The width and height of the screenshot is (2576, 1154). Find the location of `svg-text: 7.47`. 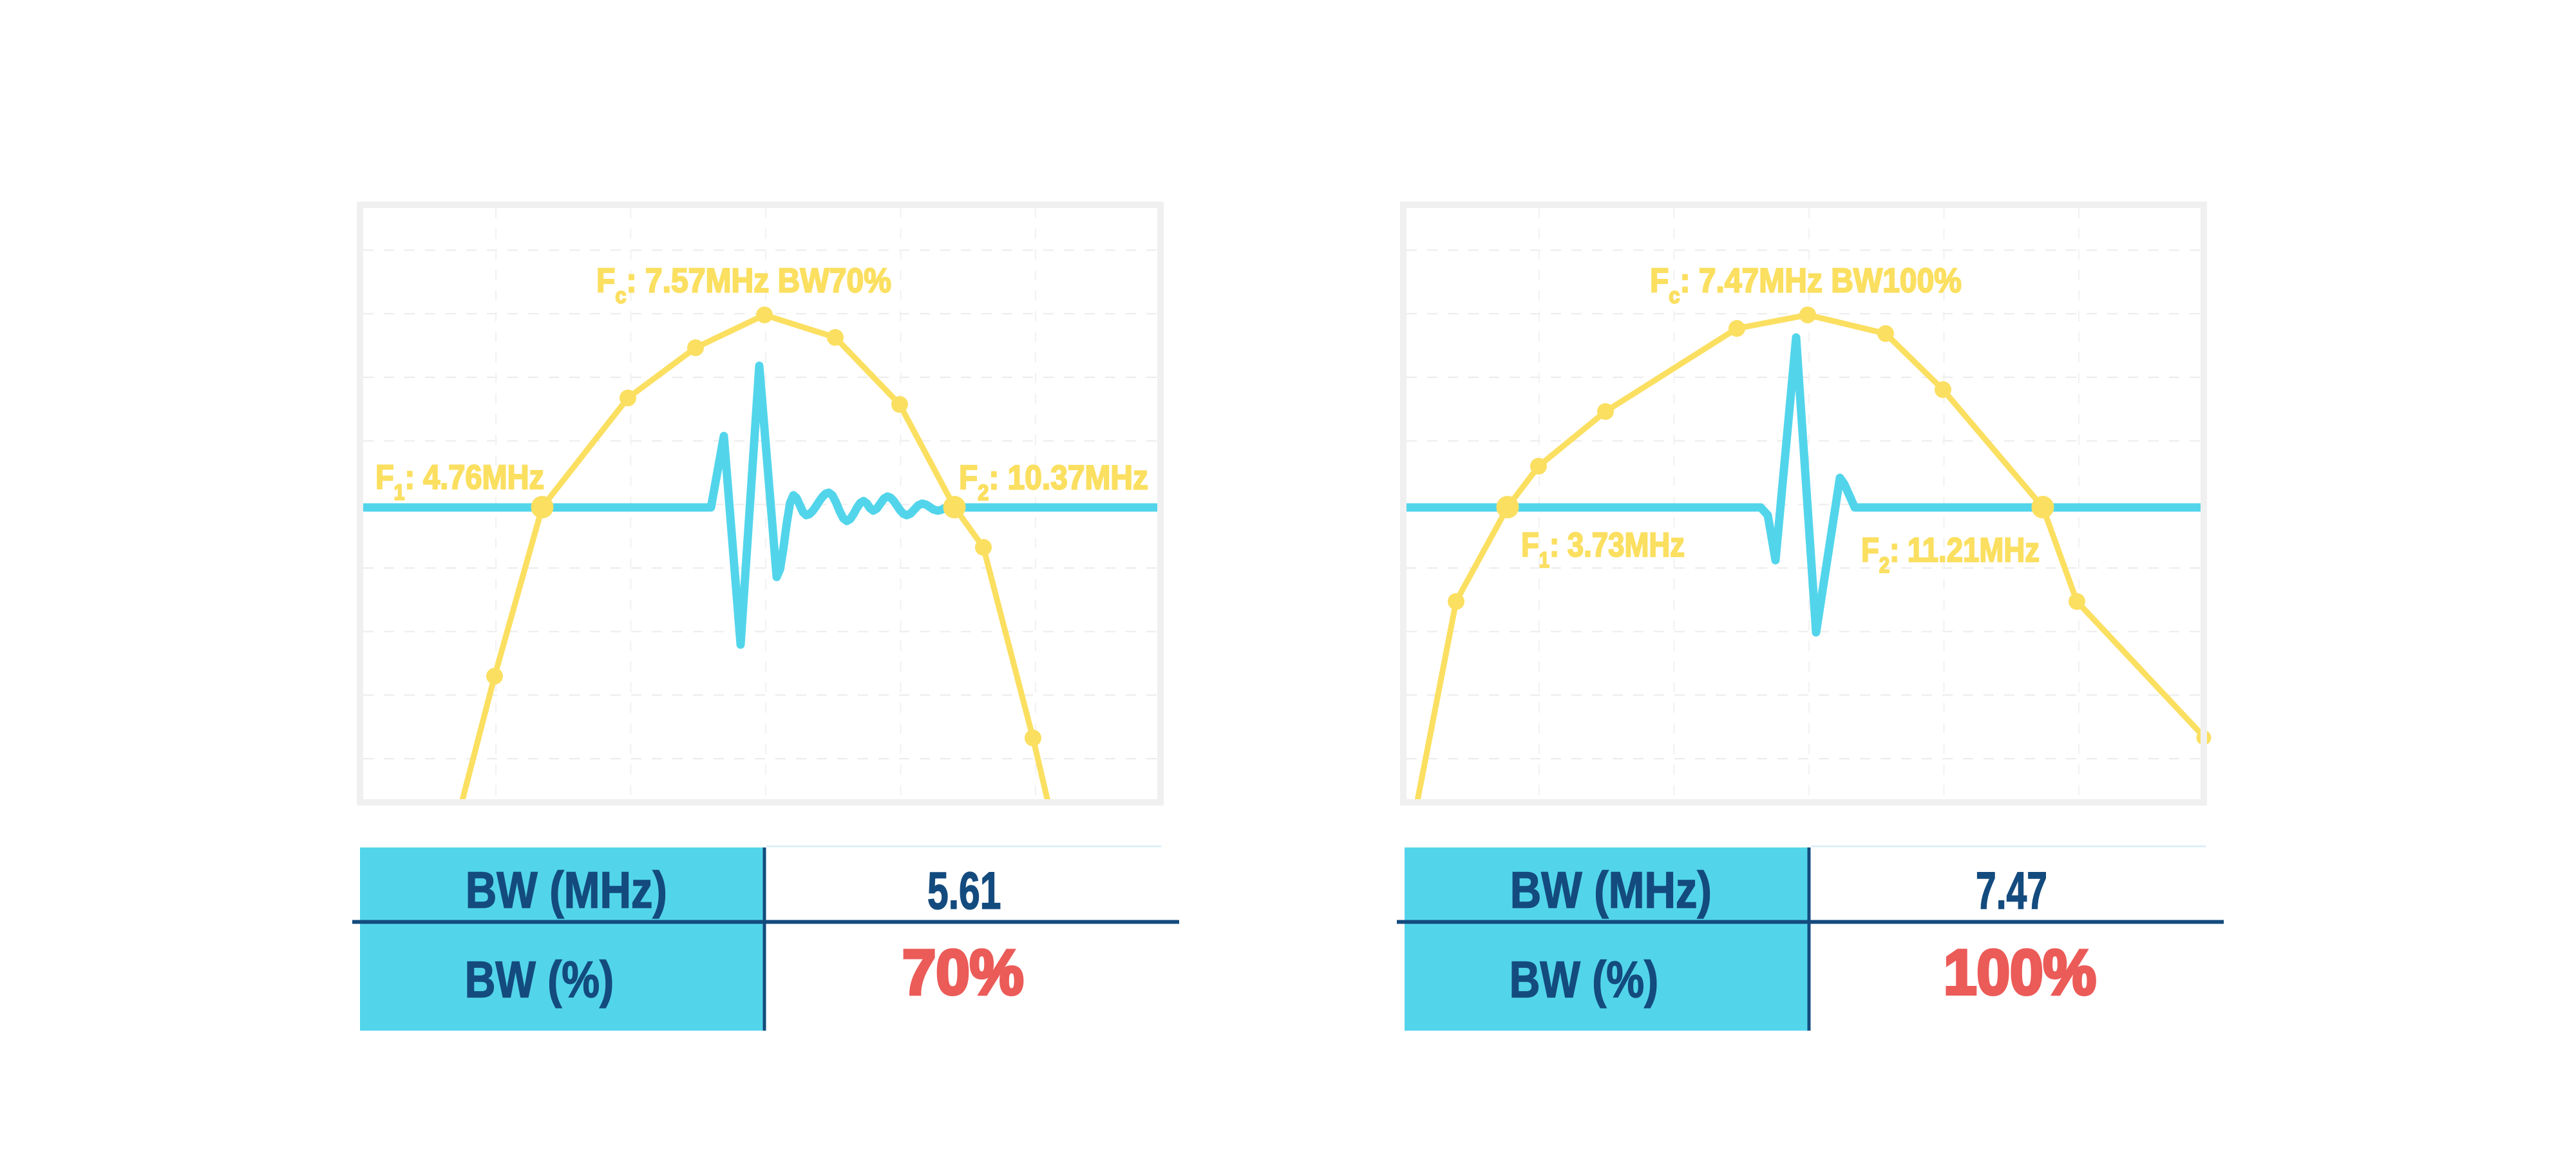

svg-text: 7.47 is located at coordinates (2012, 891).